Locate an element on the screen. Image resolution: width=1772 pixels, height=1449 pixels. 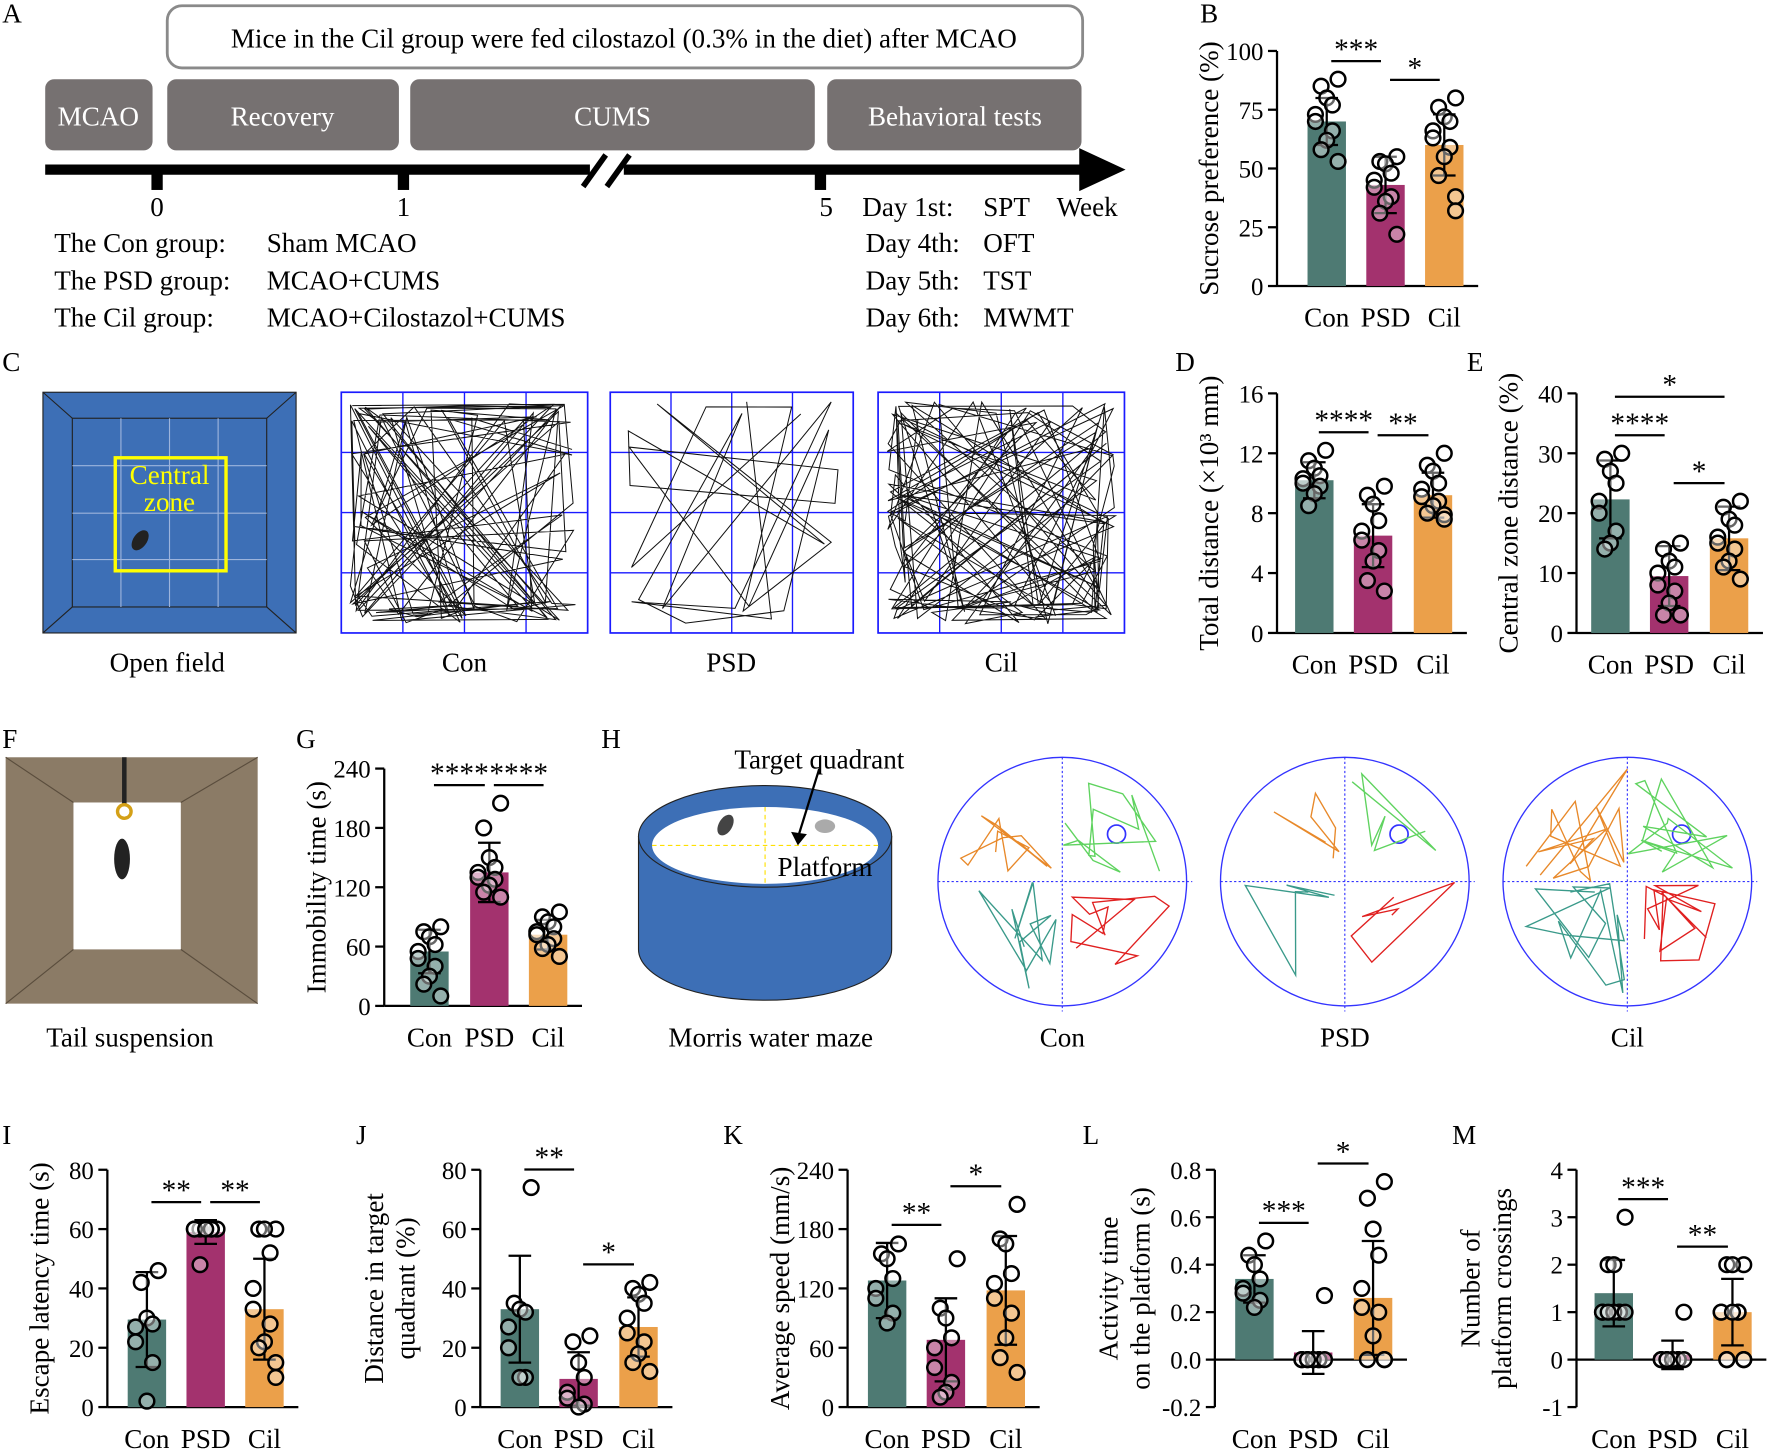
y-axis-title: on the platform (s) is located at coordinates (1140, 1288).